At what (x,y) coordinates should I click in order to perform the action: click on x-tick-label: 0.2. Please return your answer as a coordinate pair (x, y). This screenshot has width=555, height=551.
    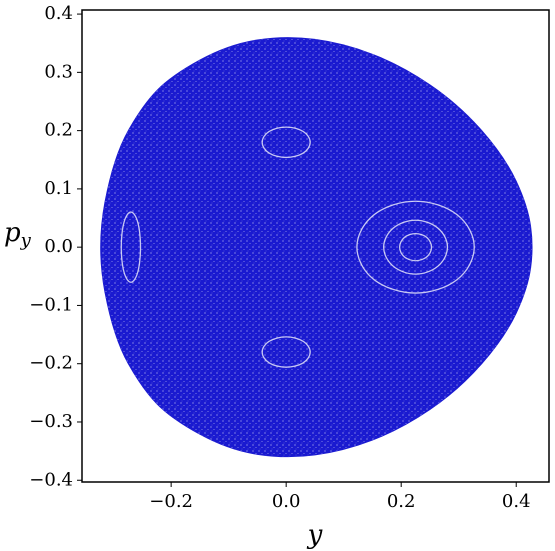
    Looking at the image, I should click on (401, 501).